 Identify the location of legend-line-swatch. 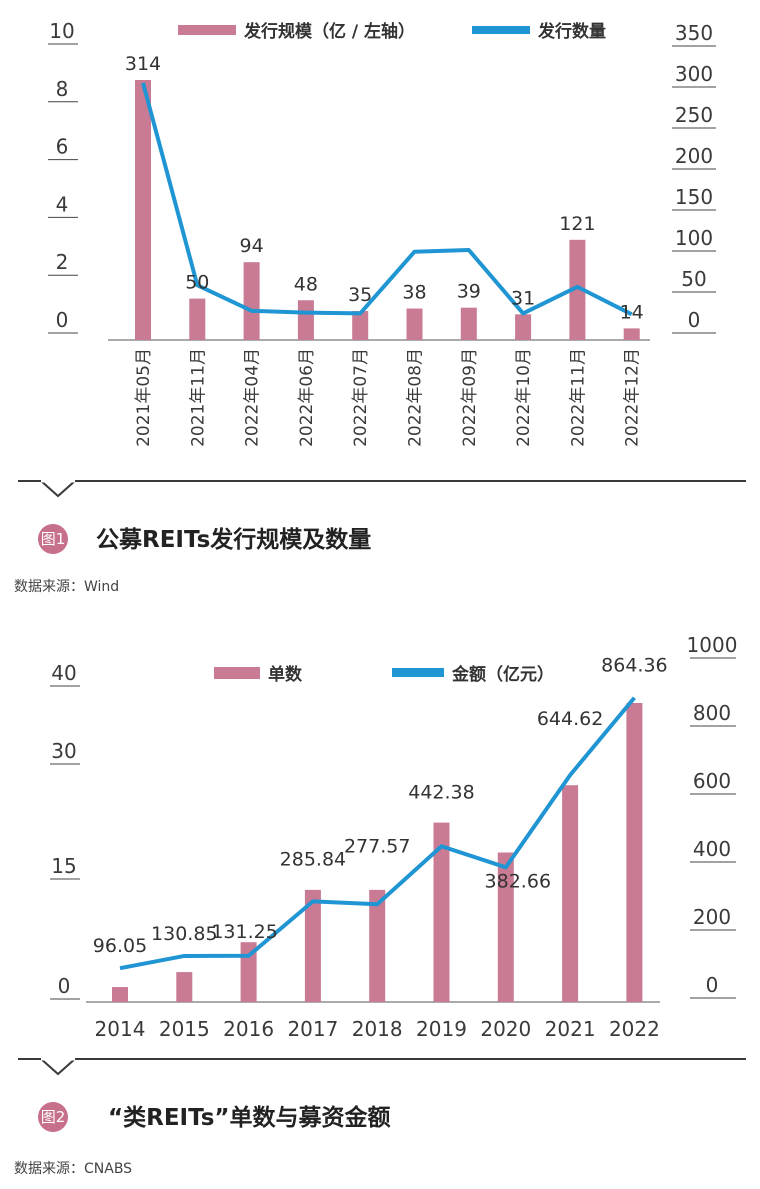
(418, 672).